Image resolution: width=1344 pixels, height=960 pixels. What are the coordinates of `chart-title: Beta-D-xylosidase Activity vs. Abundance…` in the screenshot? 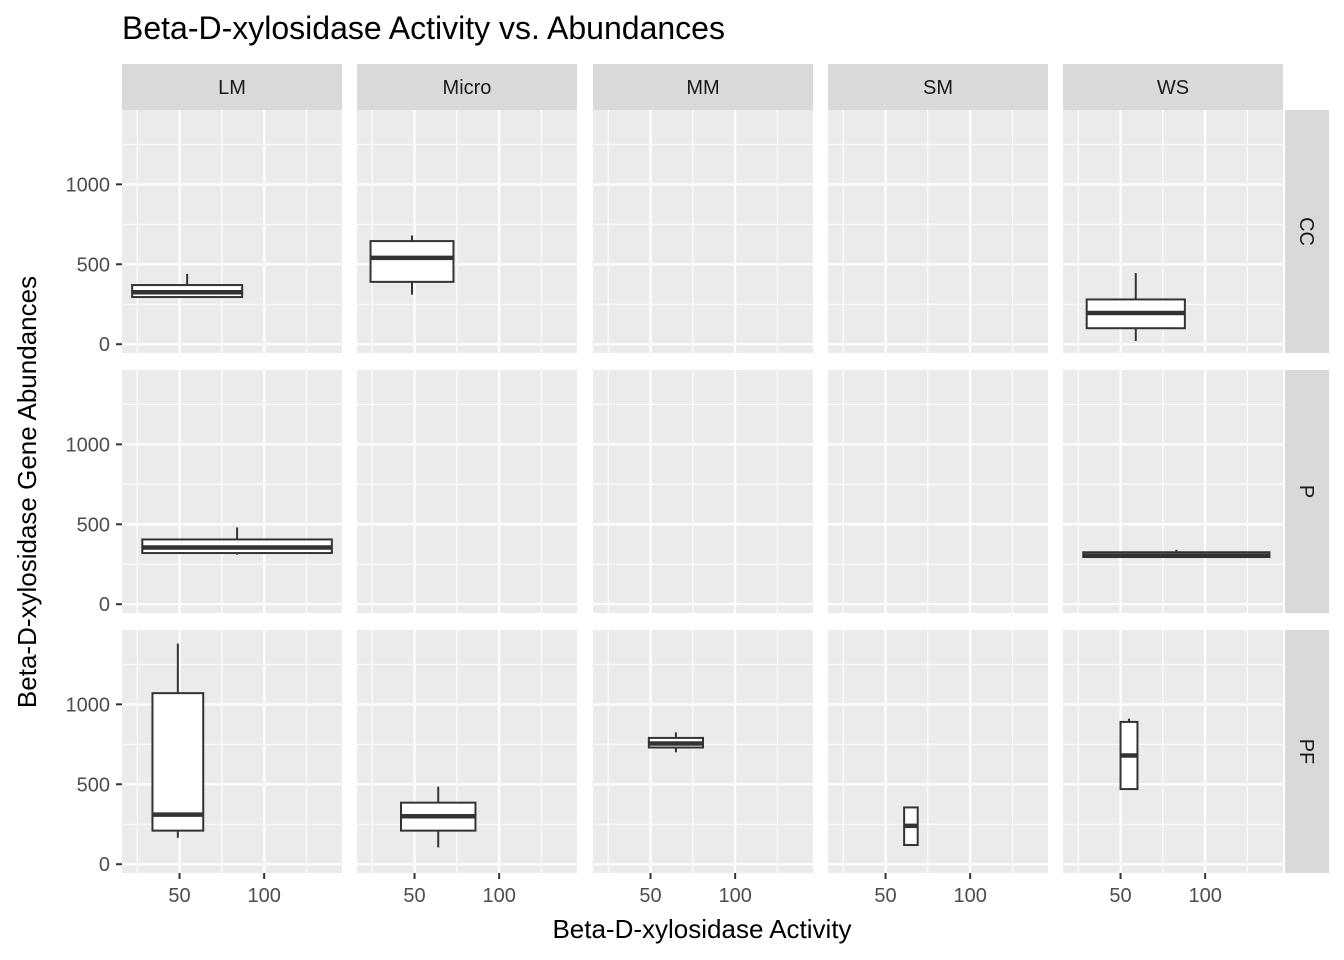 It's located at (423, 28).